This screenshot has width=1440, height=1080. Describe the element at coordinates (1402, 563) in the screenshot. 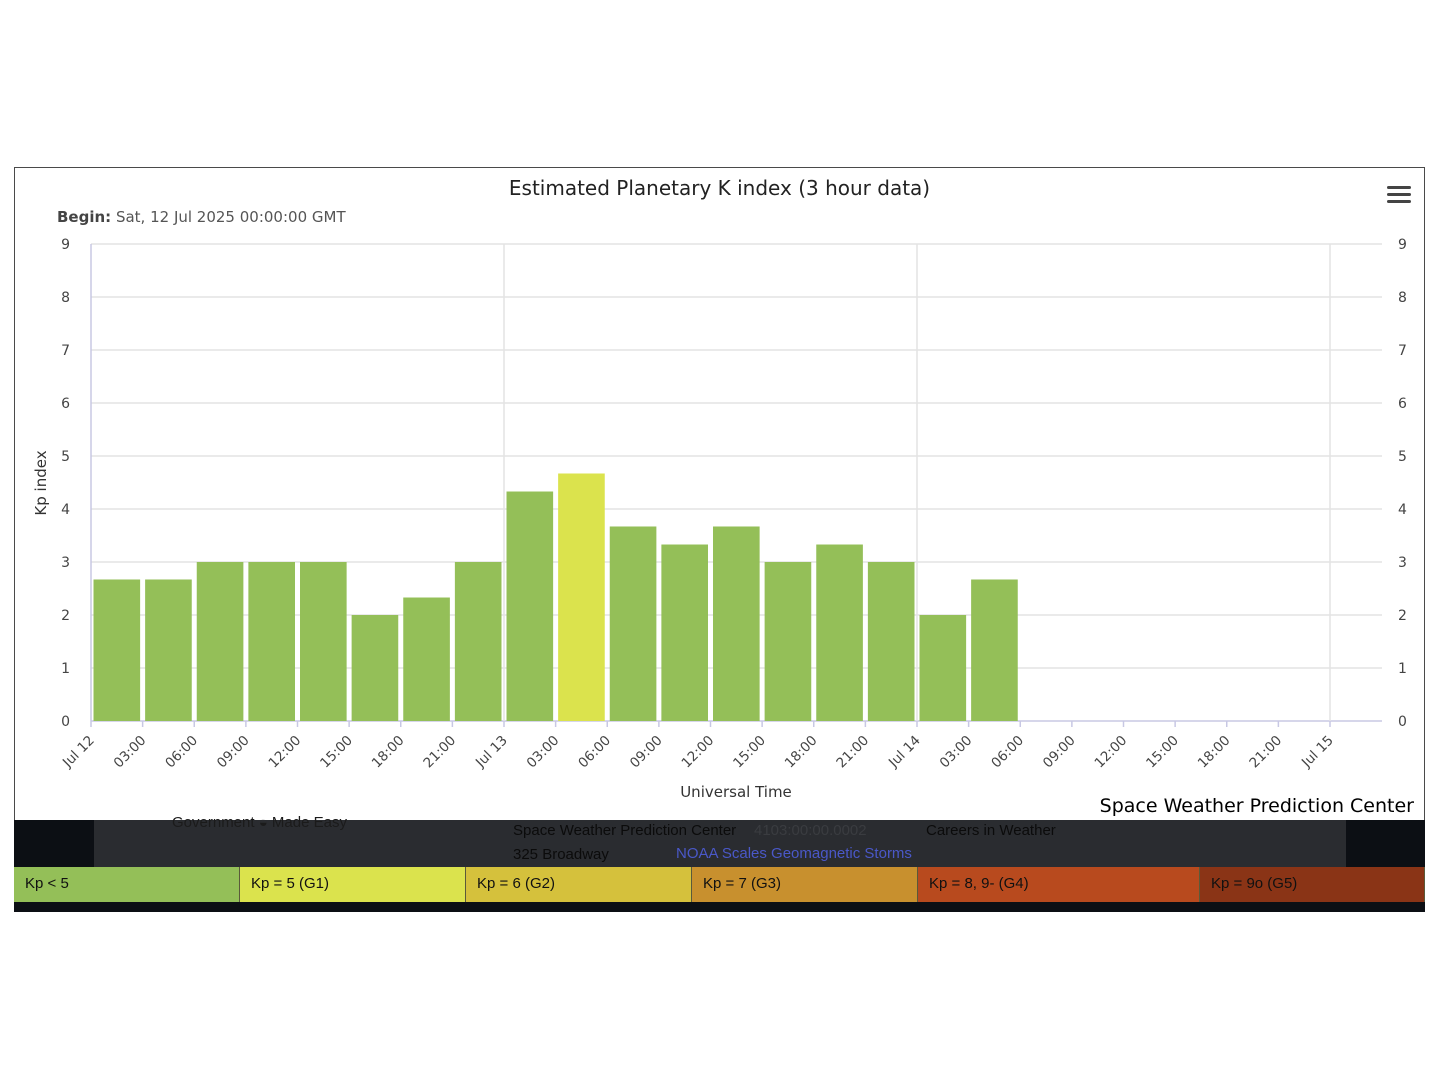

I see `y-tick-label-right: 3` at that location.